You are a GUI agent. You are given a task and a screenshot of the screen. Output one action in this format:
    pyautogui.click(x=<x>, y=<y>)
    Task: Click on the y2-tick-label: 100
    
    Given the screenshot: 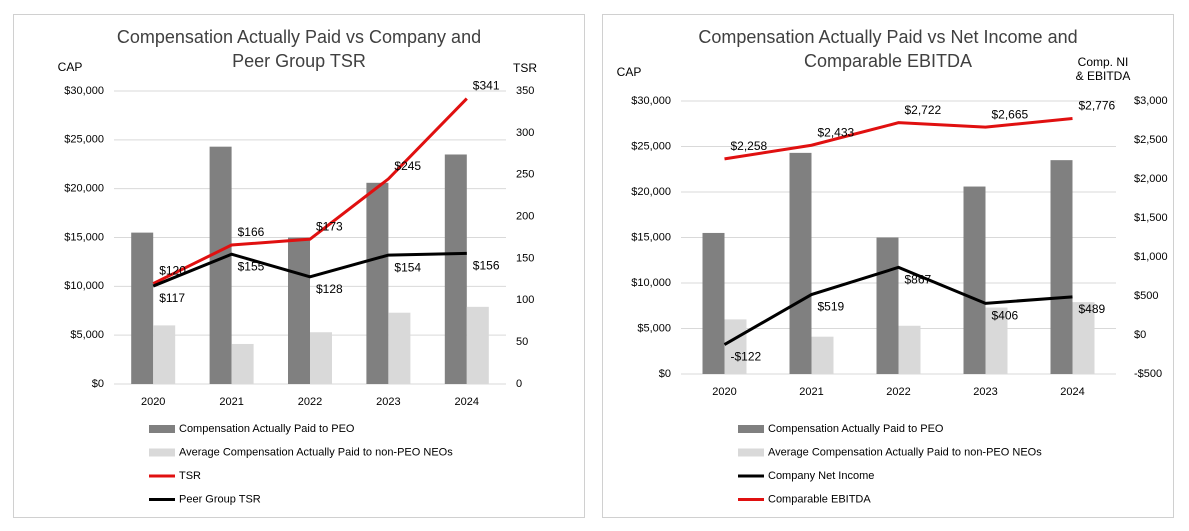 What is the action you would take?
    pyautogui.click(x=525, y=300)
    